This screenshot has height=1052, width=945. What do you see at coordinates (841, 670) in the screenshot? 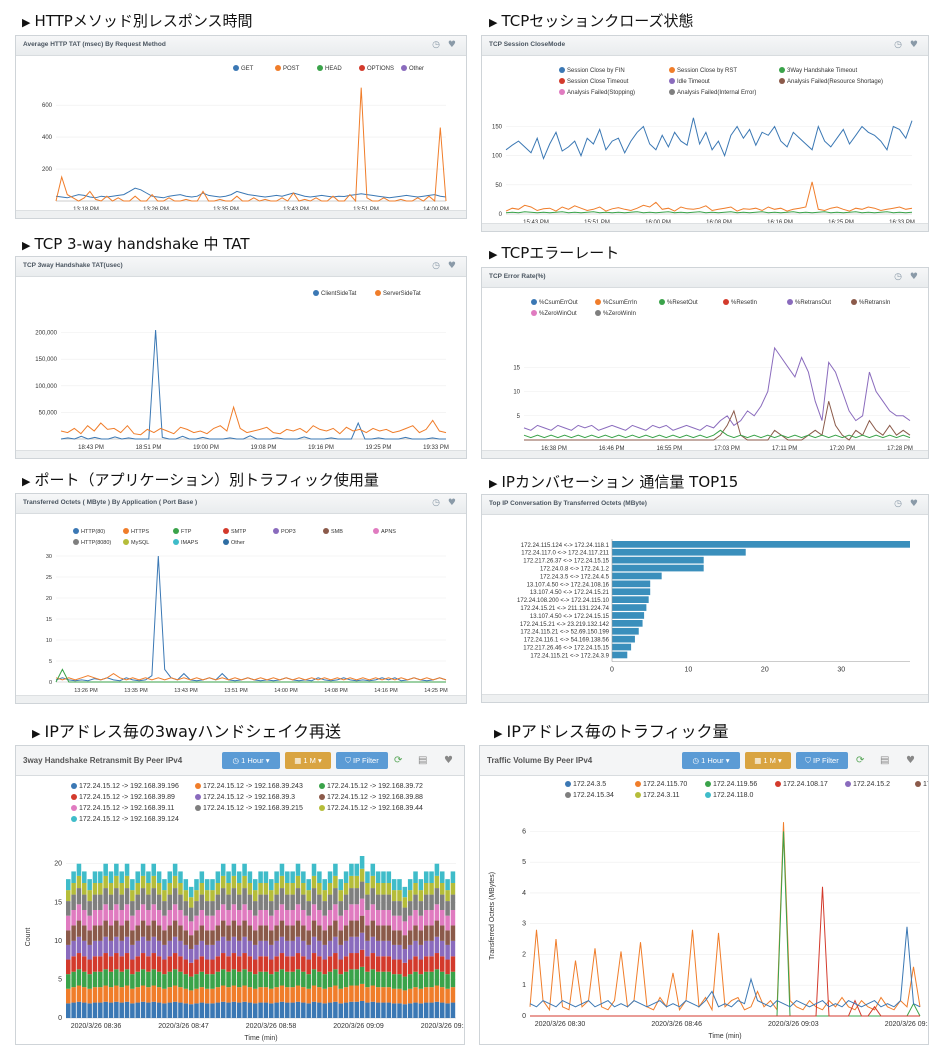
I see `x-tick-label: 30` at bounding box center [841, 670].